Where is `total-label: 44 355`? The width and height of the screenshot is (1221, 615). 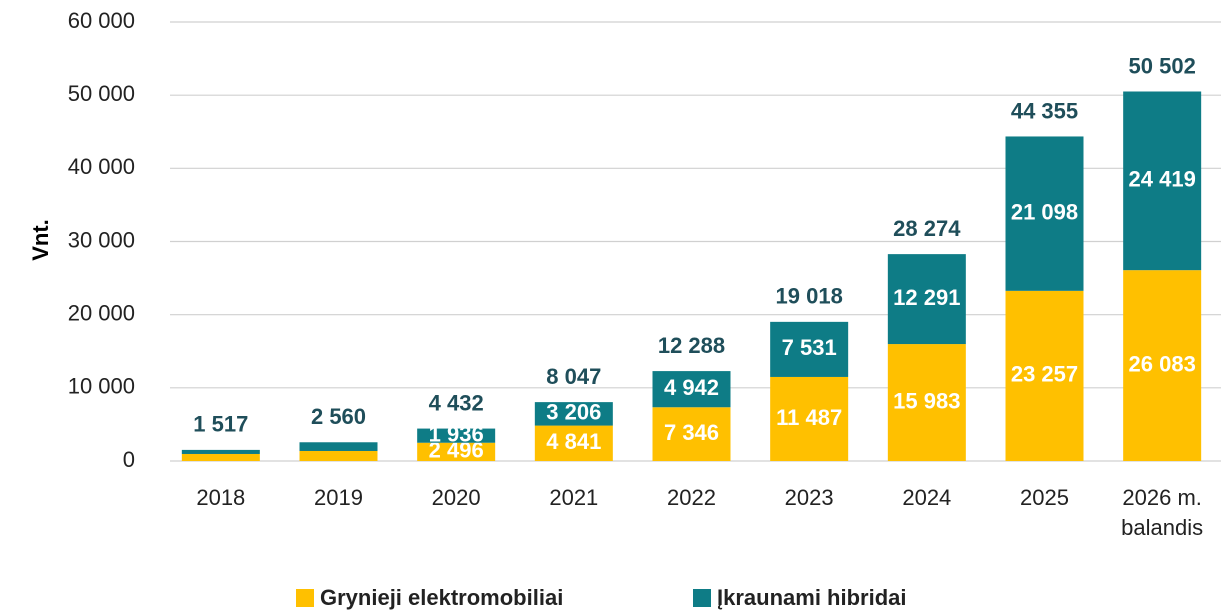
total-label: 44 355 is located at coordinates (1044, 110).